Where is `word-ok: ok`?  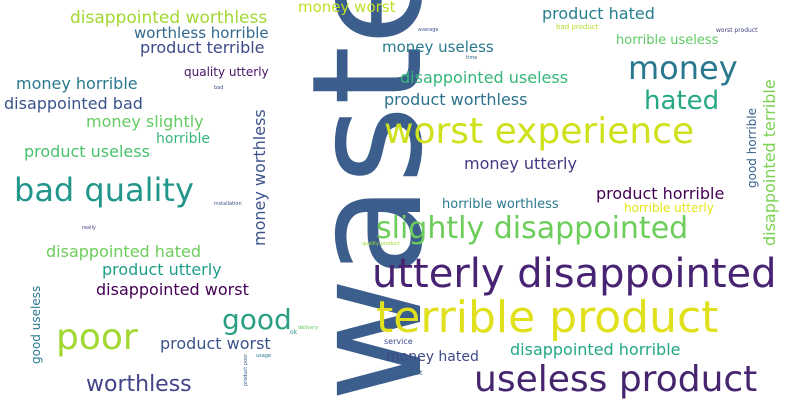
word-ok: ok is located at coordinates (294, 332).